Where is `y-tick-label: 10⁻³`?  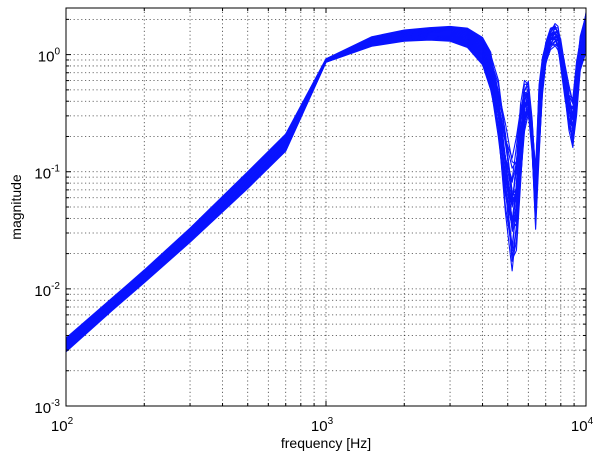 y-tick-label: 10⁻³ is located at coordinates (47, 407).